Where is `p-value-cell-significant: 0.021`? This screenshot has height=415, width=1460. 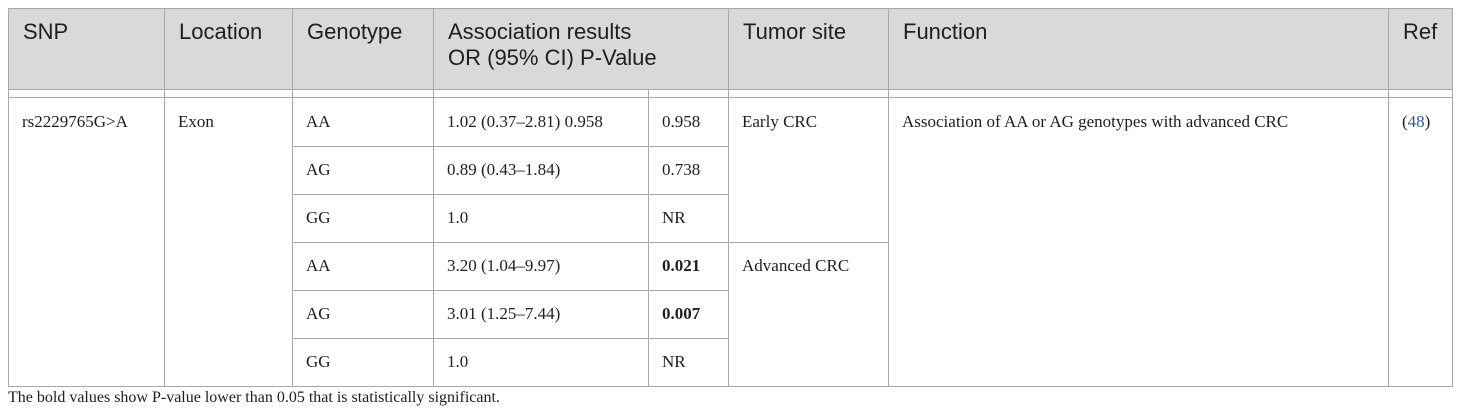 p-value-cell-significant: 0.021 is located at coordinates (688, 266).